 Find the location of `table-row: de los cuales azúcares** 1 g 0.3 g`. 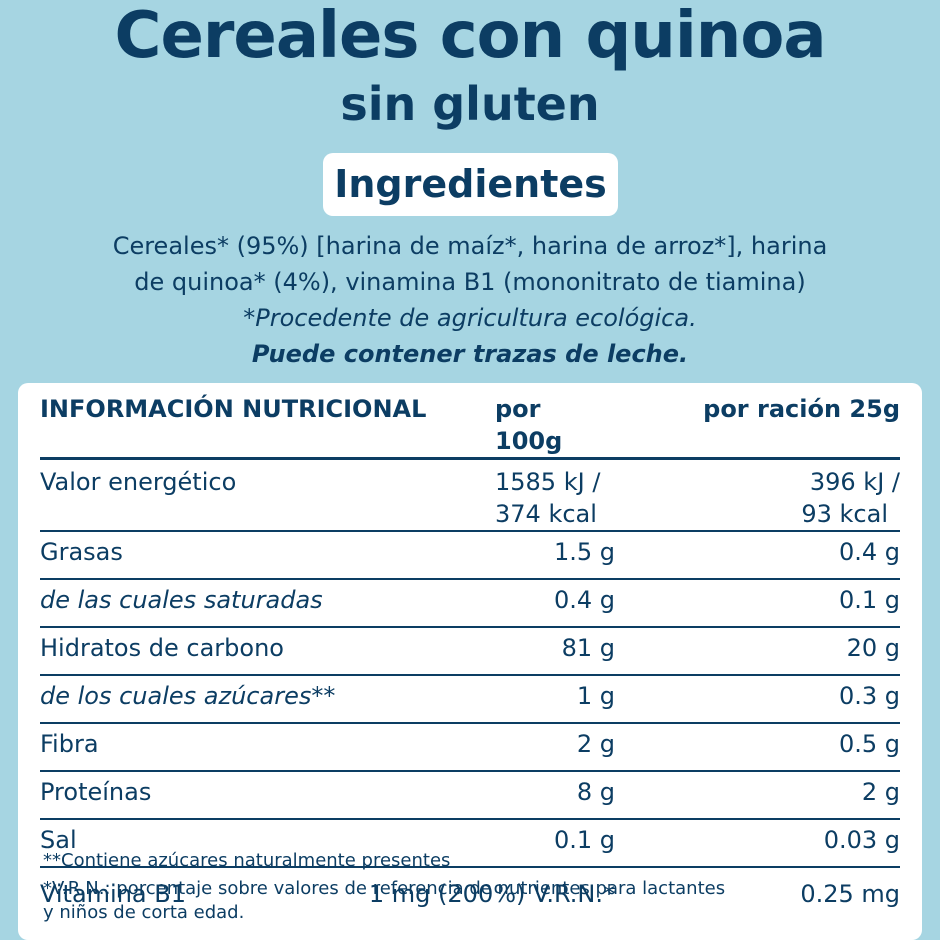

table-row: de los cuales azúcares** 1 g 0.3 g is located at coordinates (470, 699).